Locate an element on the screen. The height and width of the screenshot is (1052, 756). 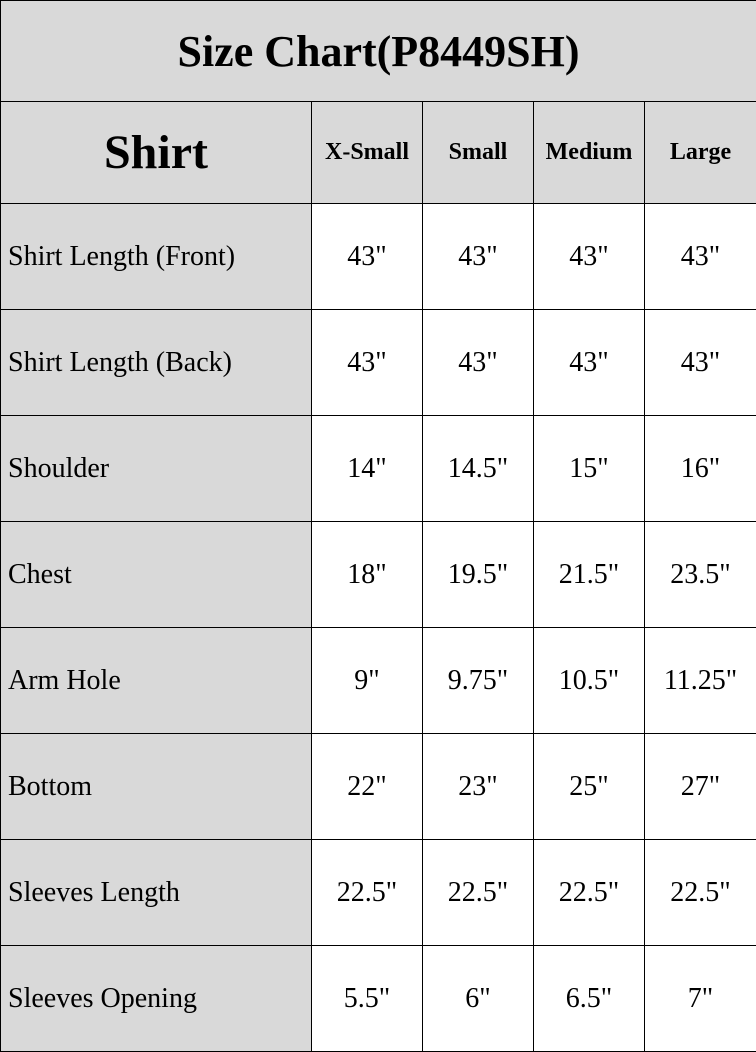
measurement-label: Chest is located at coordinates (156, 574).